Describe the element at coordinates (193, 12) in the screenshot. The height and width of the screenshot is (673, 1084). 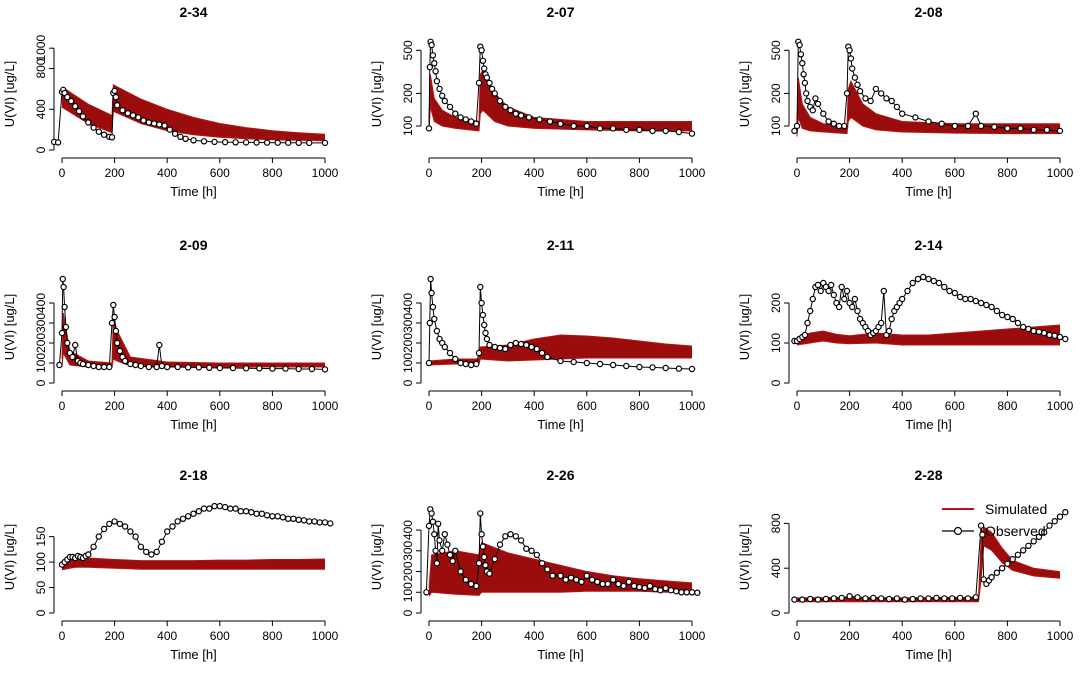
I see `panel-title: 2-34` at that location.